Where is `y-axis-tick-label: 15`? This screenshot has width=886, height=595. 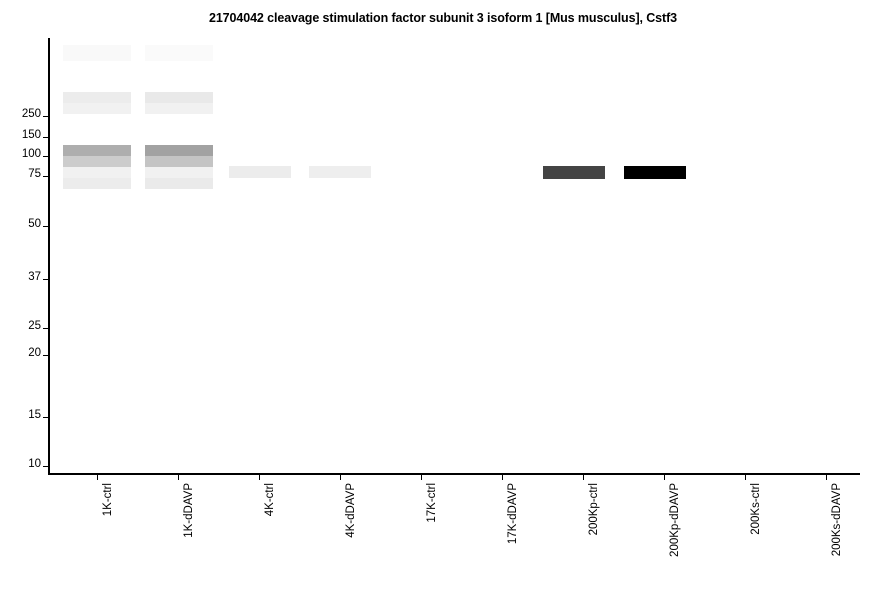 y-axis-tick-label: 15 is located at coordinates (34, 415).